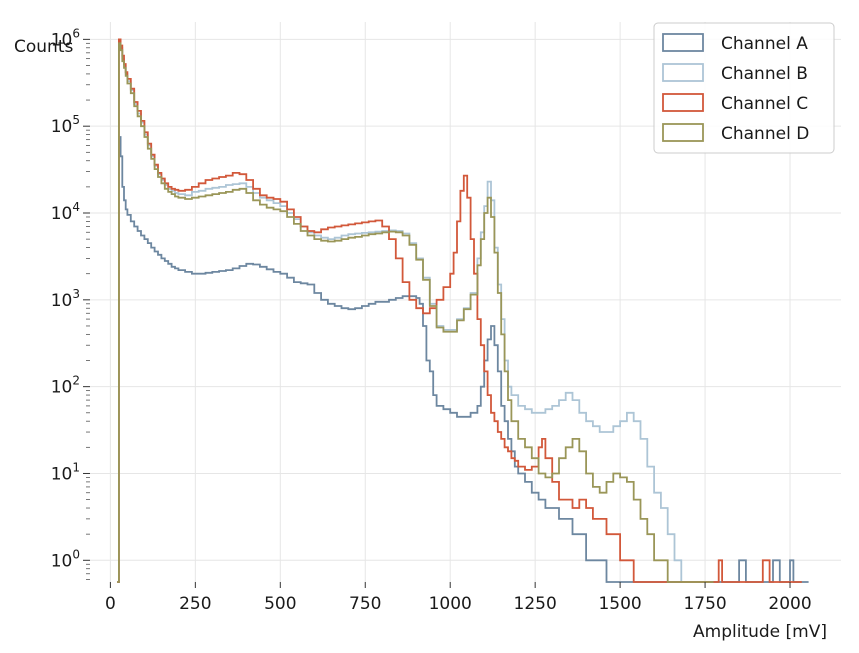  Describe the element at coordinates (683, 102) in the screenshot. I see `legend-swatch-channel-c` at that location.